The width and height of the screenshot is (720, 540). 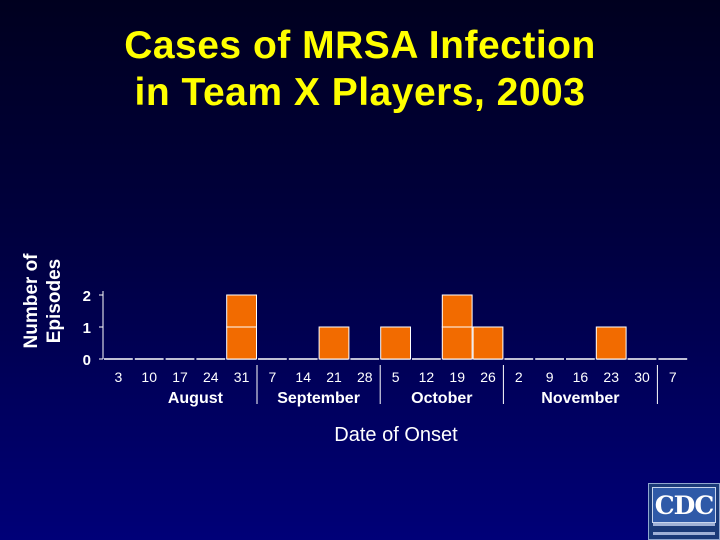 I want to click on month-label: November, so click(x=580, y=398).